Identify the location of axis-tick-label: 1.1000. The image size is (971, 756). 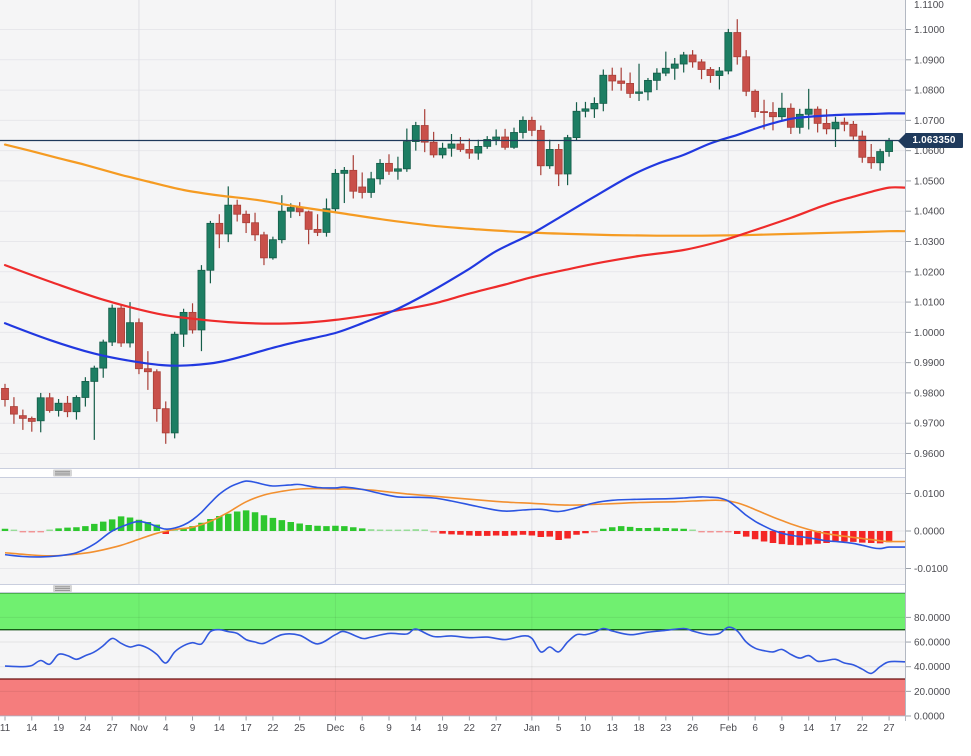
(929, 30).